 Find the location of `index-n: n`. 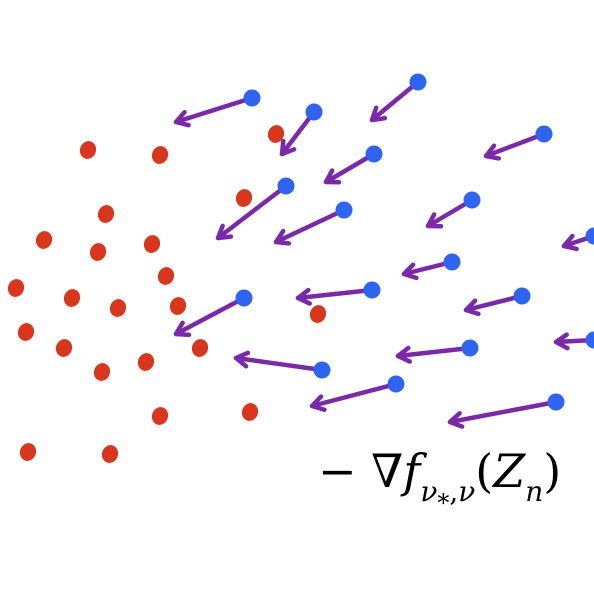

index-n: n is located at coordinates (534, 491).